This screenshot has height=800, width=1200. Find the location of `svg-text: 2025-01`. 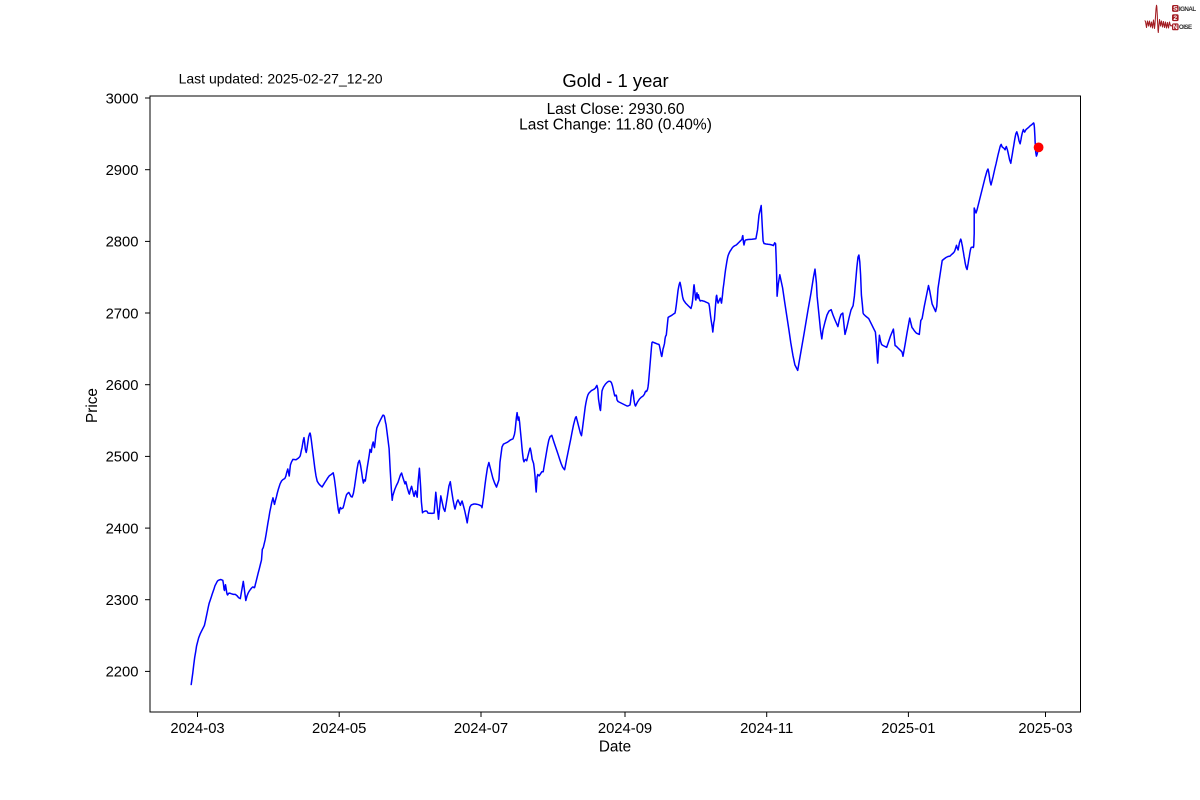

svg-text: 2025-01 is located at coordinates (908, 729).